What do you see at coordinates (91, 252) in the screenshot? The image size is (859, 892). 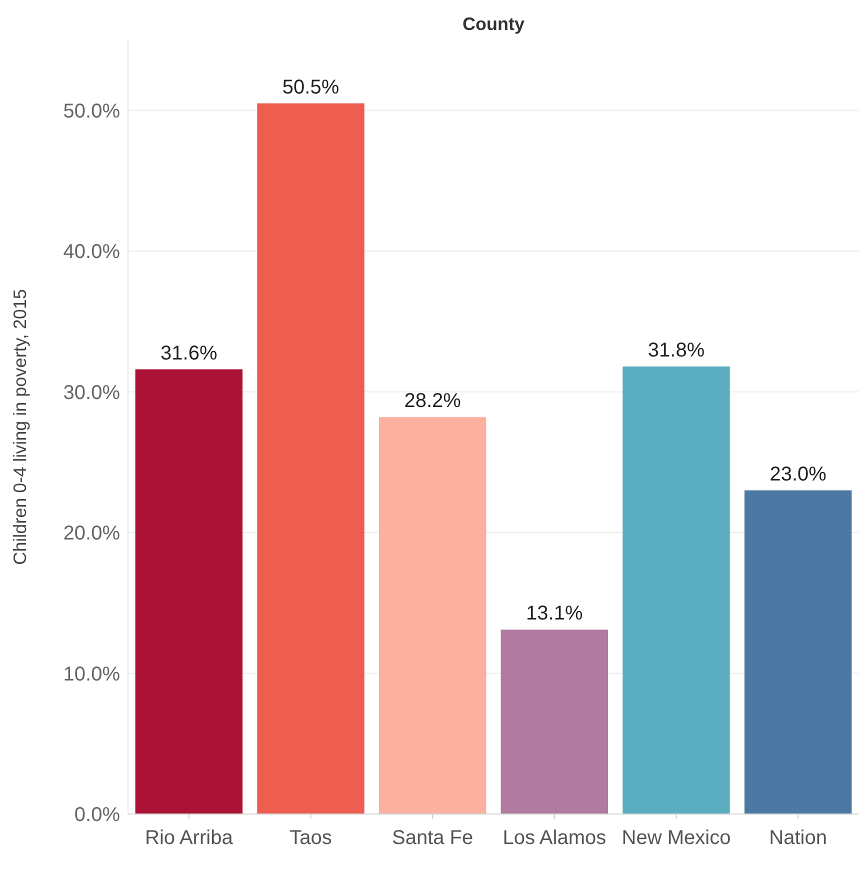 I see `y-tick-label: 40.0%` at bounding box center [91, 252].